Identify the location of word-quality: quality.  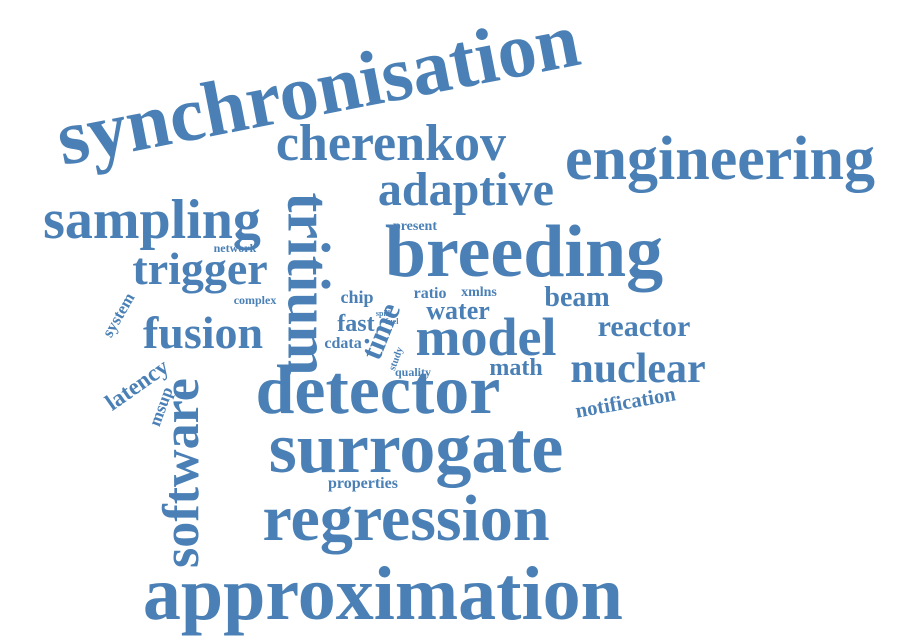
(413, 372).